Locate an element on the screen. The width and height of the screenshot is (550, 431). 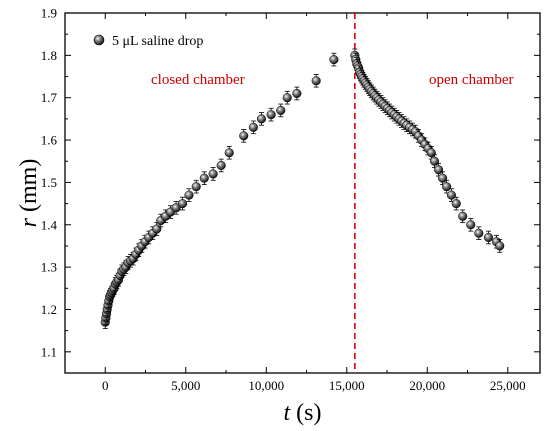
x-axis-title: t (s) is located at coordinates (303, 413).